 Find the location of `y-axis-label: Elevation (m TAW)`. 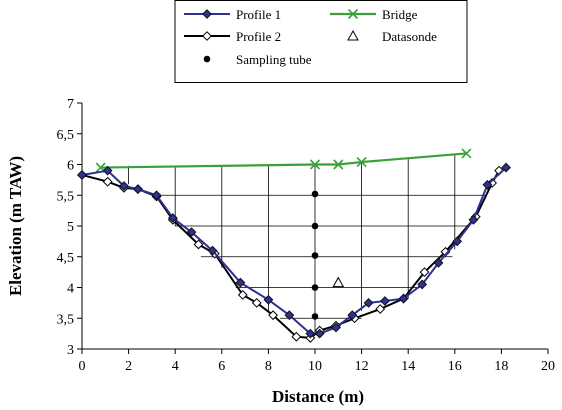

y-axis-label: Elevation (m TAW) is located at coordinates (15, 226).